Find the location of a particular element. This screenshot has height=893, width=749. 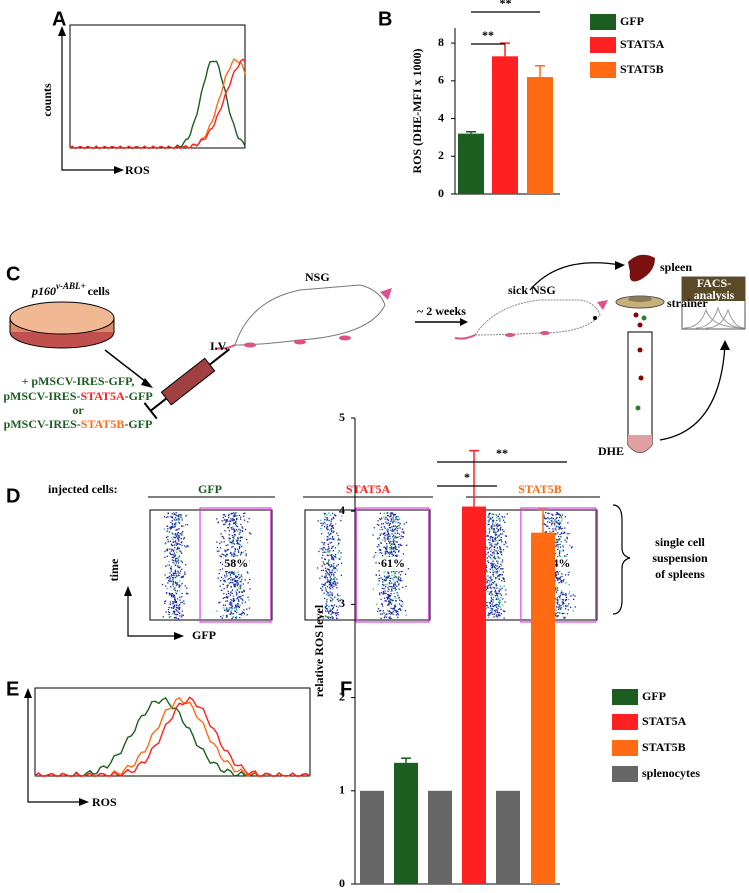

y-tick-label: 0 is located at coordinates (441, 193).